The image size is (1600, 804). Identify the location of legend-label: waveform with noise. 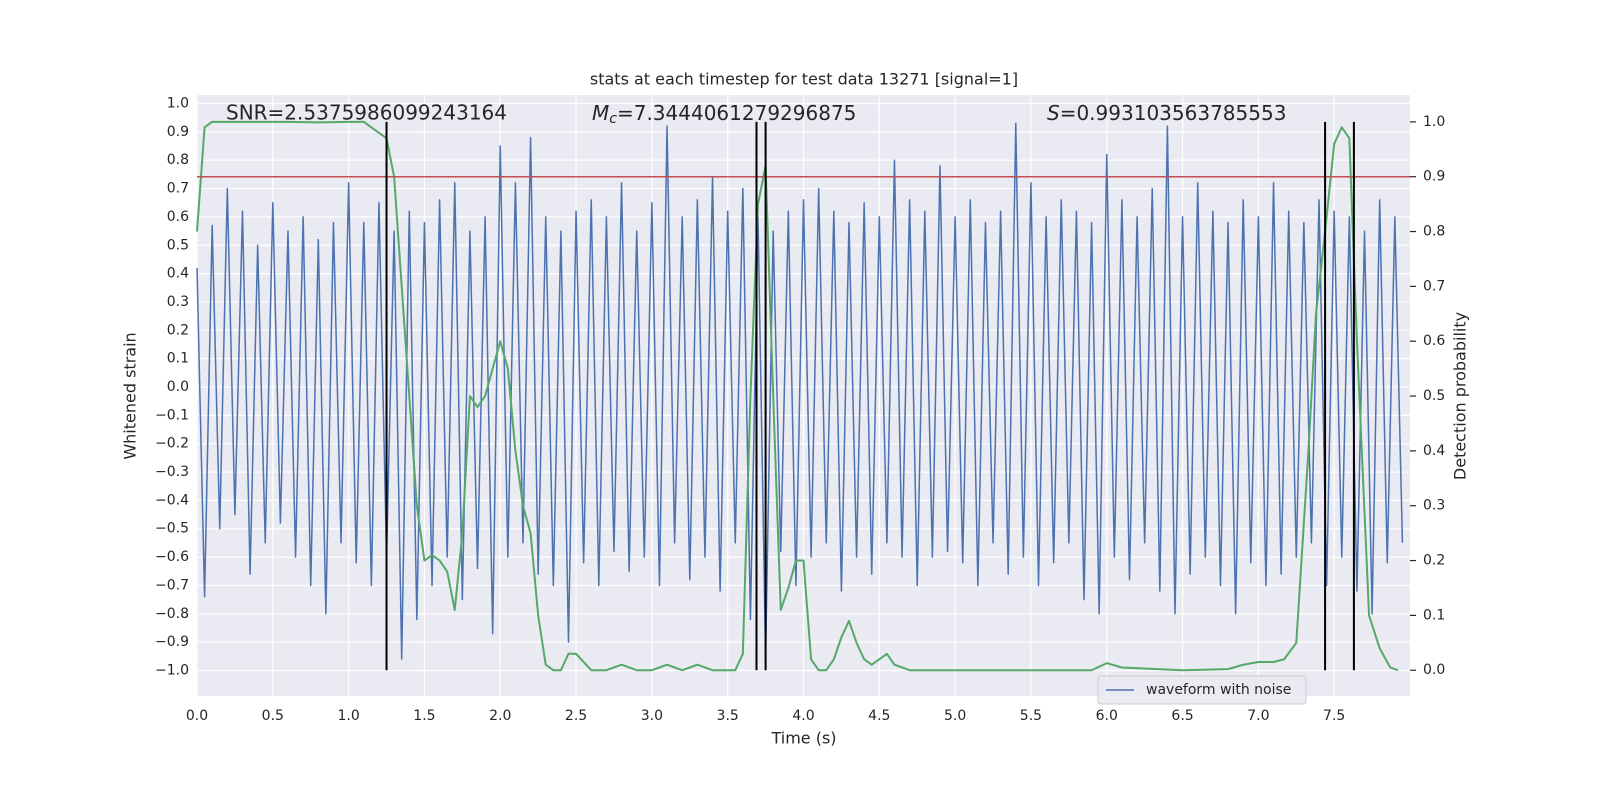
(1218, 690).